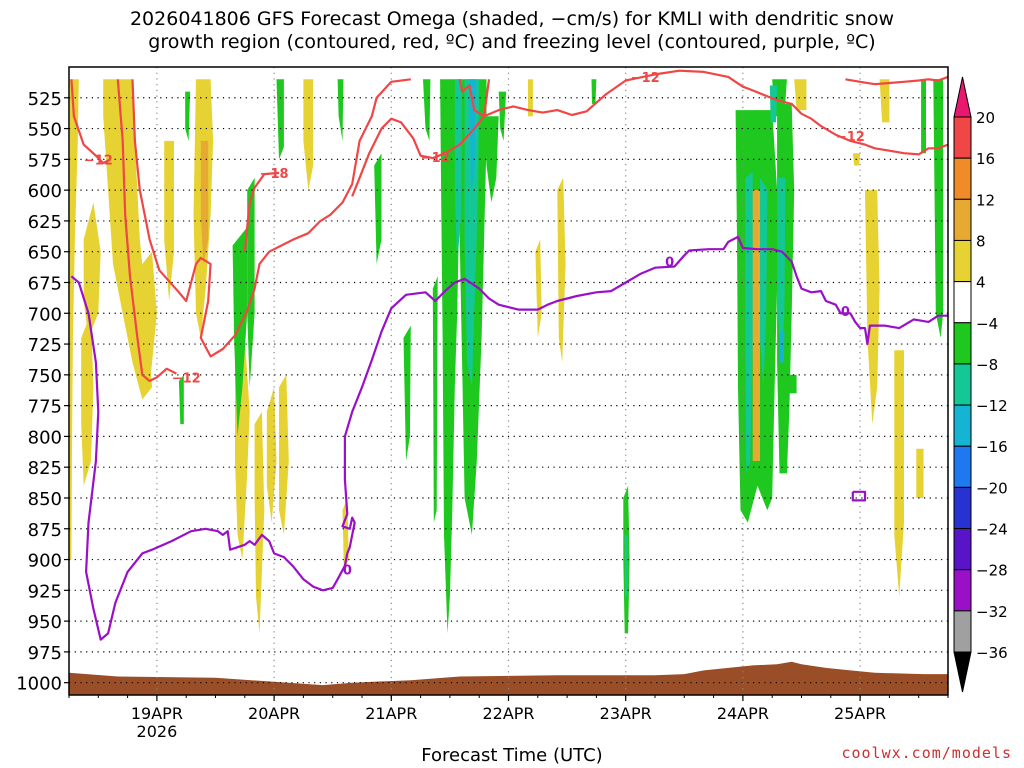 The image size is (1024, 768). Describe the element at coordinates (157, 731) in the screenshot. I see `x-tick-sublabel-19apr: 2026` at that location.